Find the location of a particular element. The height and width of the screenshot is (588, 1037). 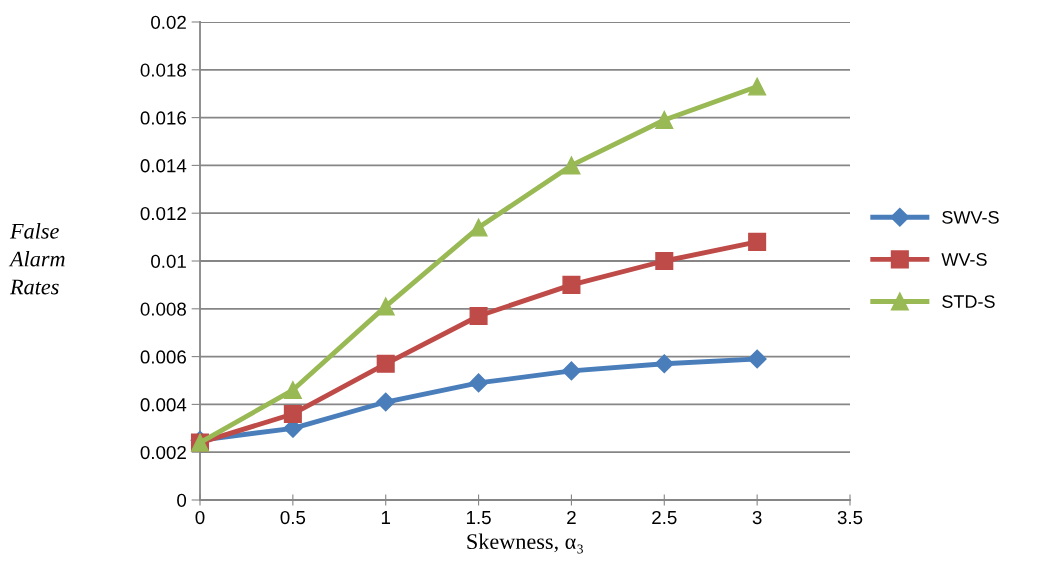

x-tick-label: 2 is located at coordinates (571, 517).